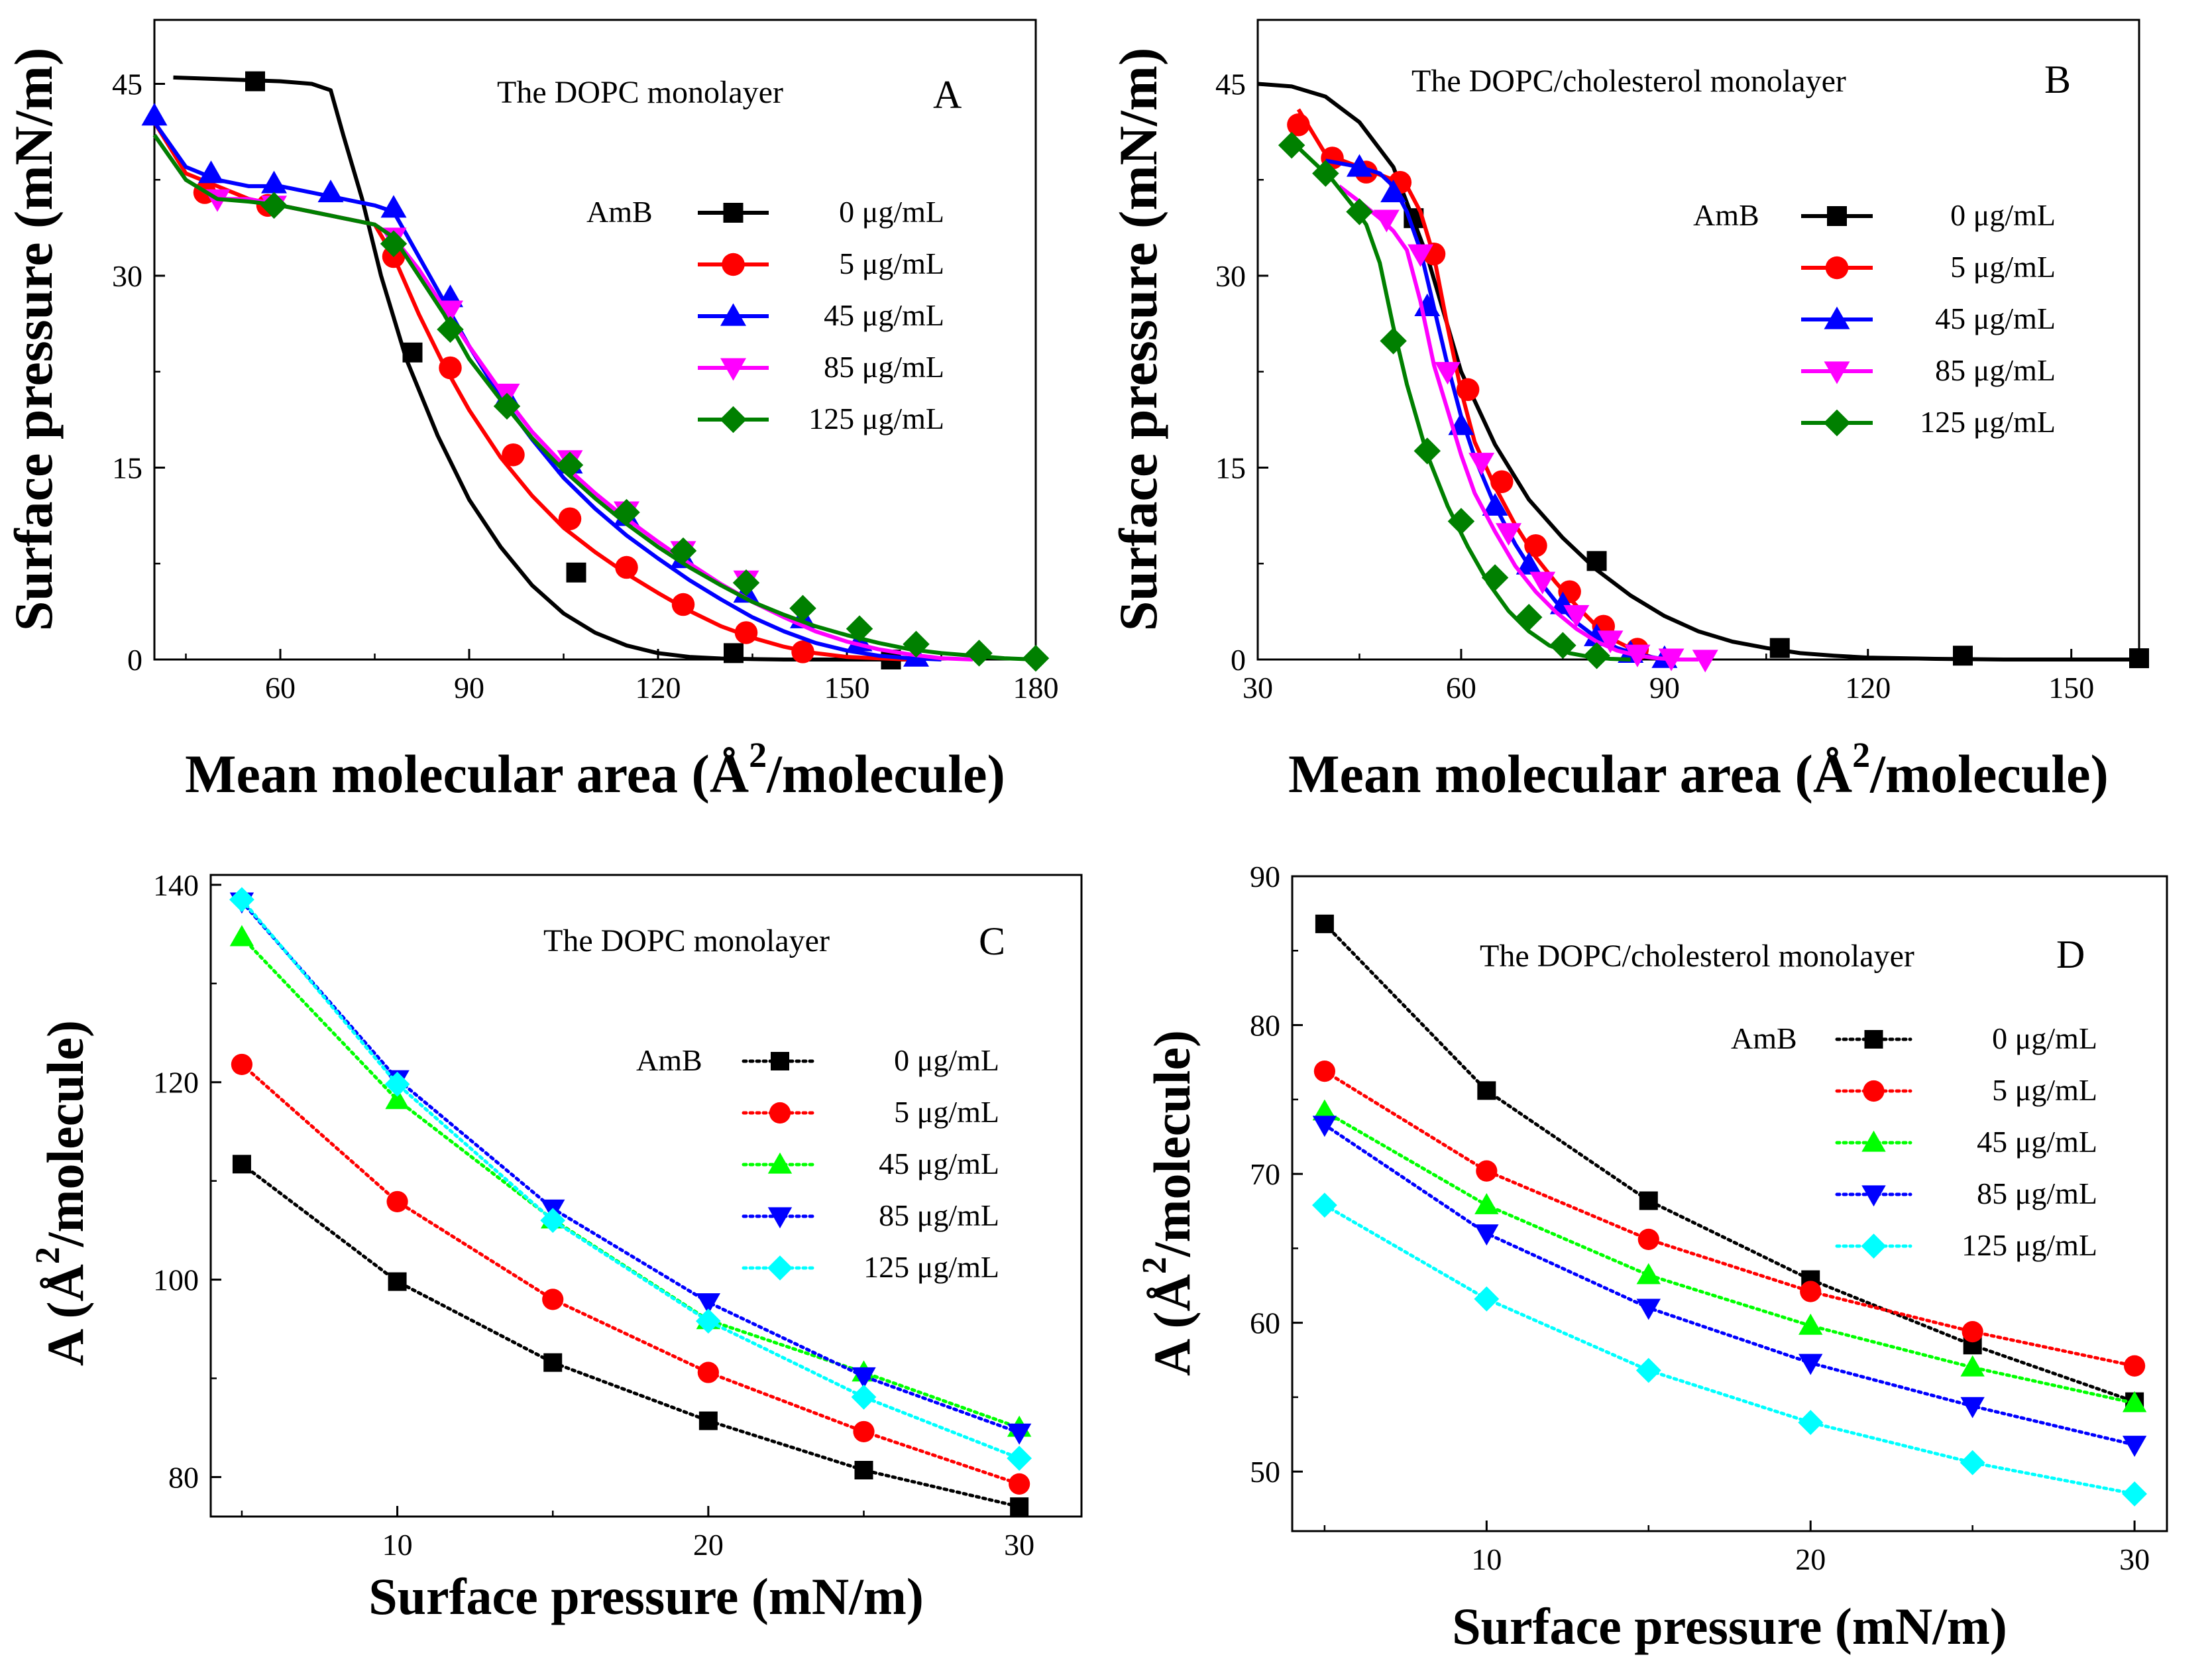 The image size is (2212, 1667). What do you see at coordinates (176, 1083) in the screenshot?
I see `panel-c-y-tick-label: 120` at bounding box center [176, 1083].